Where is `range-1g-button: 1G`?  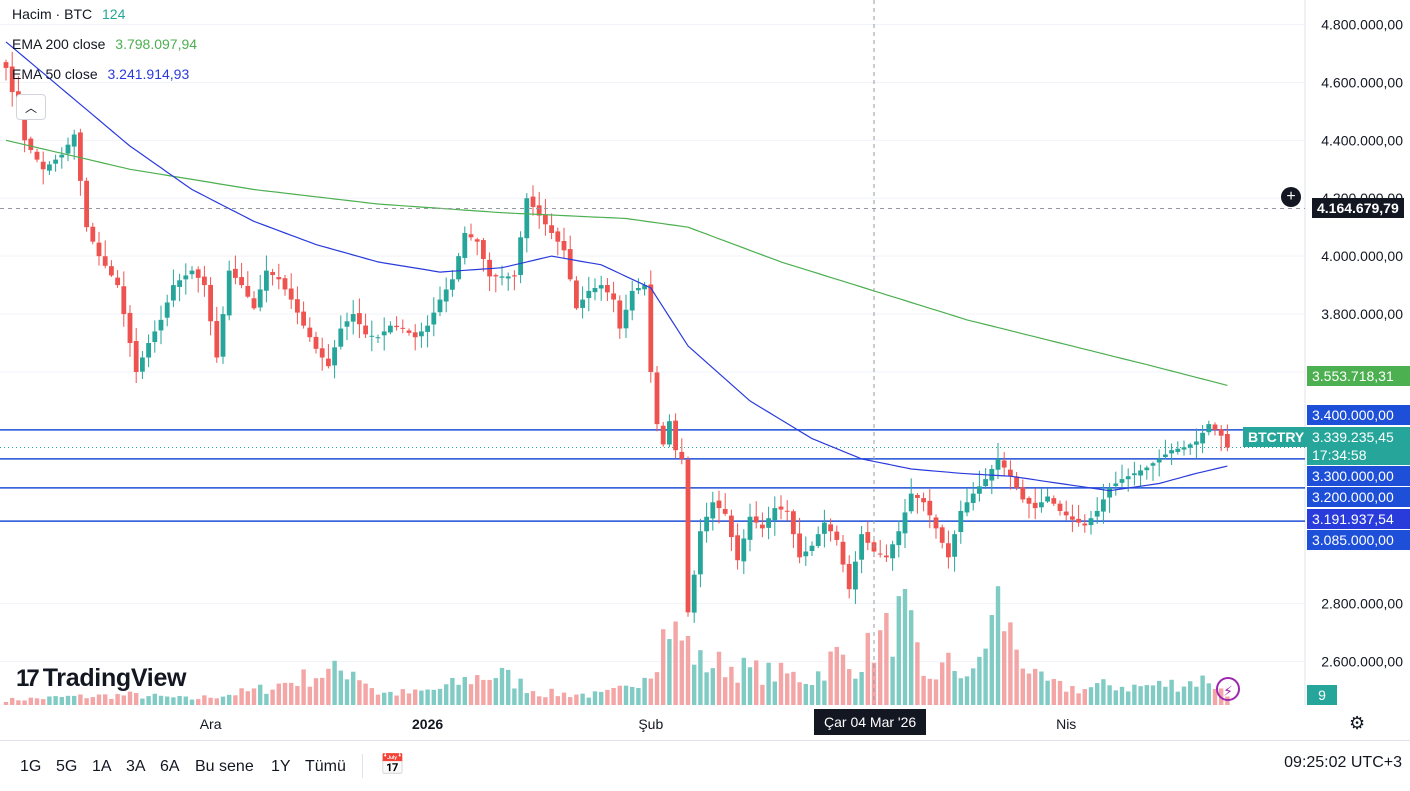 range-1g-button: 1G is located at coordinates (31, 766).